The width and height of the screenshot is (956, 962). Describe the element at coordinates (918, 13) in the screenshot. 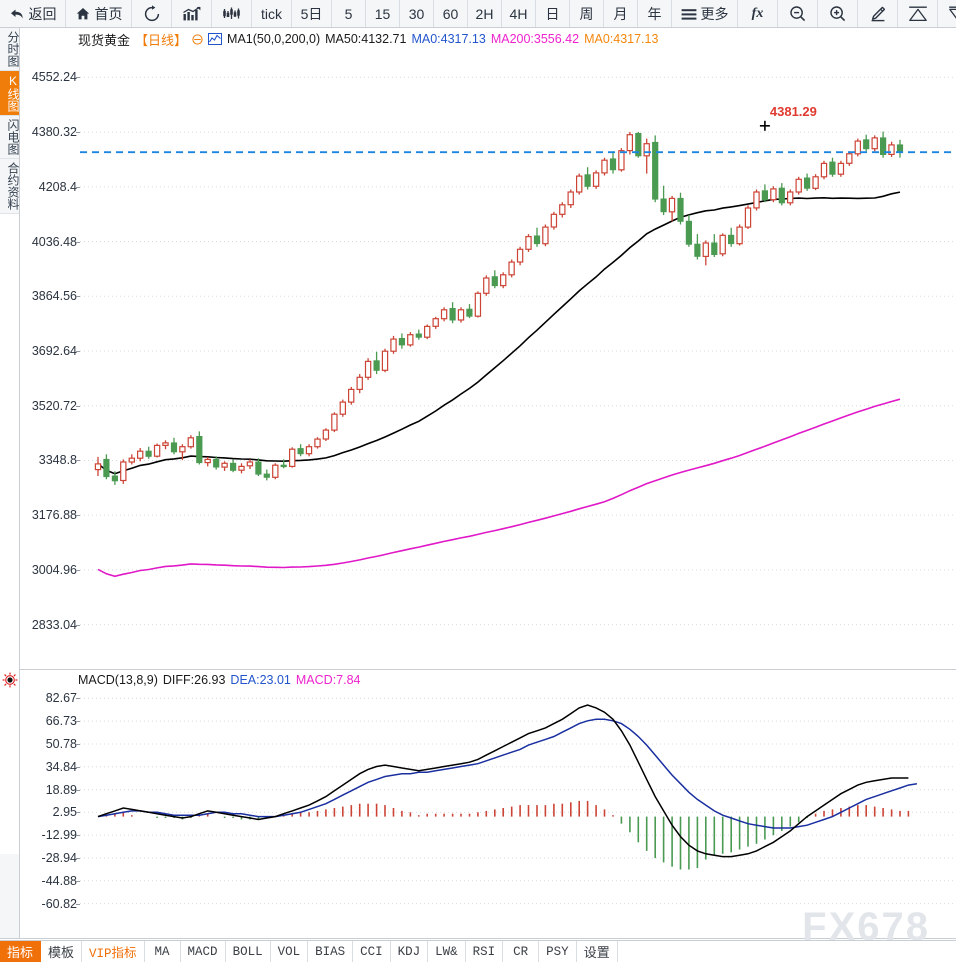

I see `up-triangle-button` at that location.